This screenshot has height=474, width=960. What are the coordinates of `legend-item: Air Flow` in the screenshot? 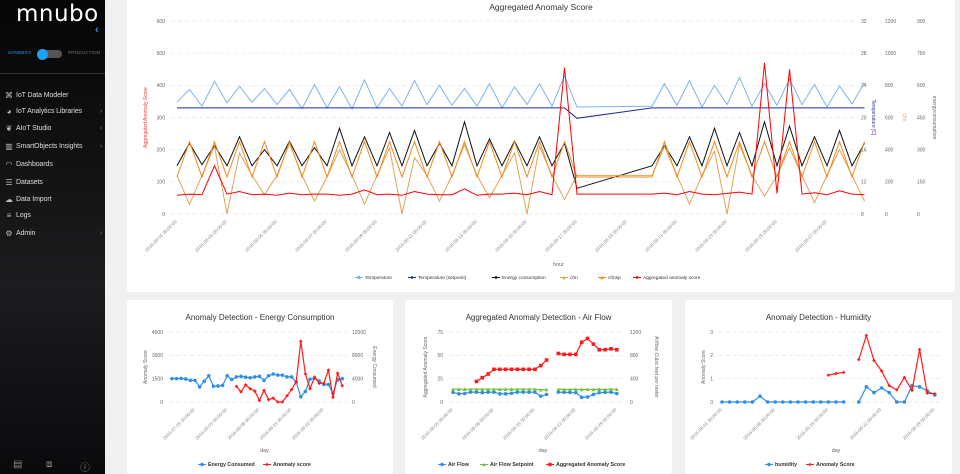 It's located at (454, 465).